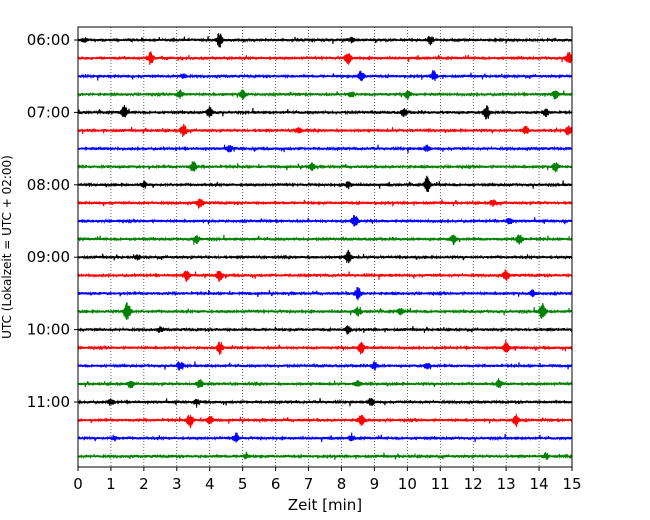  What do you see at coordinates (48, 112) in the screenshot?
I see `y-tick-label: 07:00` at bounding box center [48, 112].